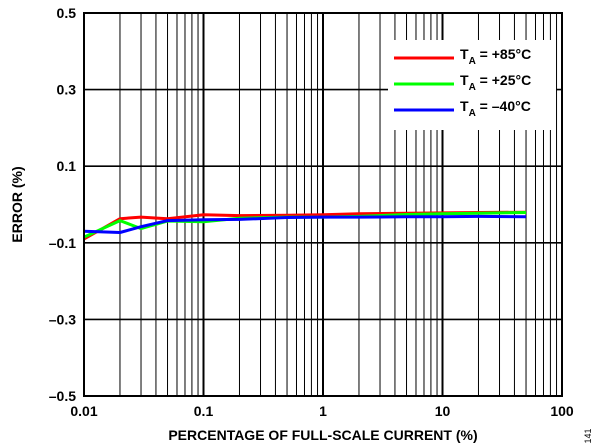 The width and height of the screenshot is (603, 446). What do you see at coordinates (62, 204) in the screenshot?
I see `y-tick-labels: 0.5 0.3 0.1 –0.1 –0.3 –0.5` at bounding box center [62, 204].